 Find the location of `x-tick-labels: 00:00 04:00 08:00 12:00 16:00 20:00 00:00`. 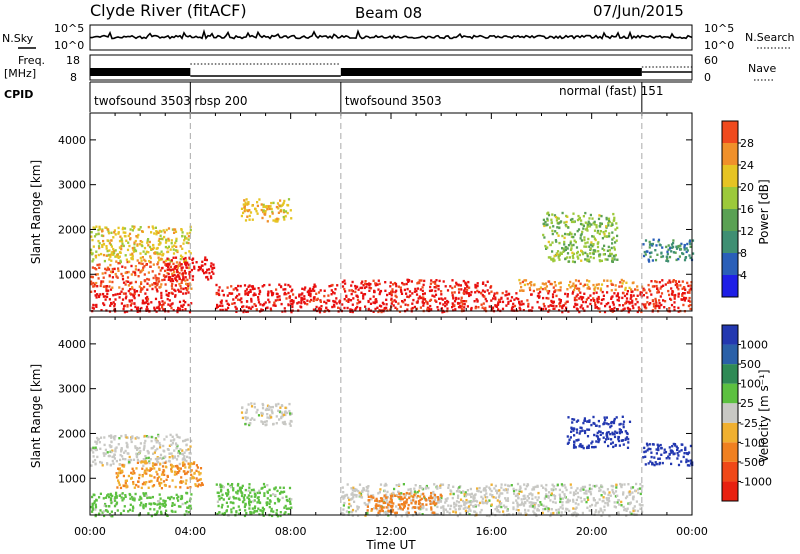

x-tick-labels: 00:00 04:00 08:00 12:00 16:00 20:00 00:00 is located at coordinates (391, 531).